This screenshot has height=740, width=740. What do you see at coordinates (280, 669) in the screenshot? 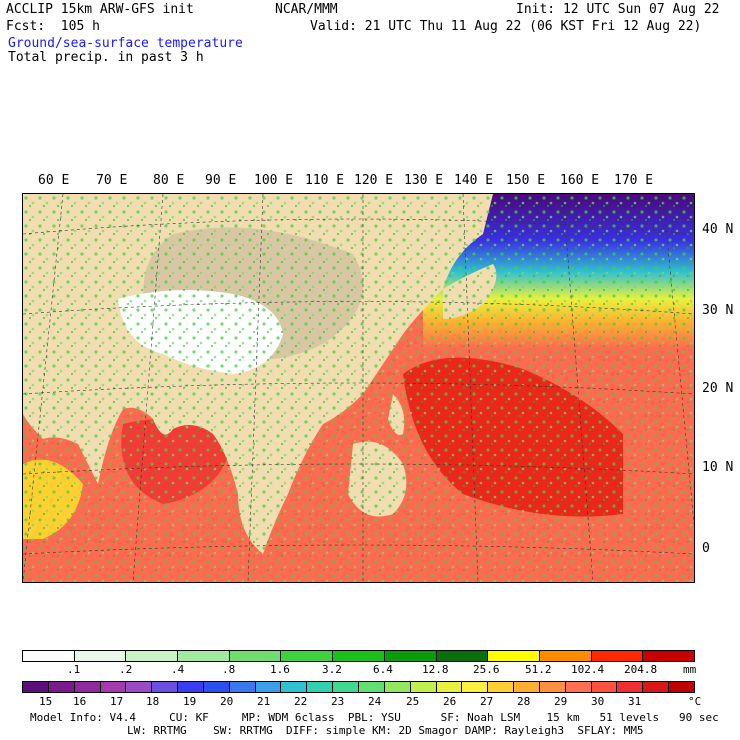
I see `precip-tick: 1.6` at bounding box center [280, 669].